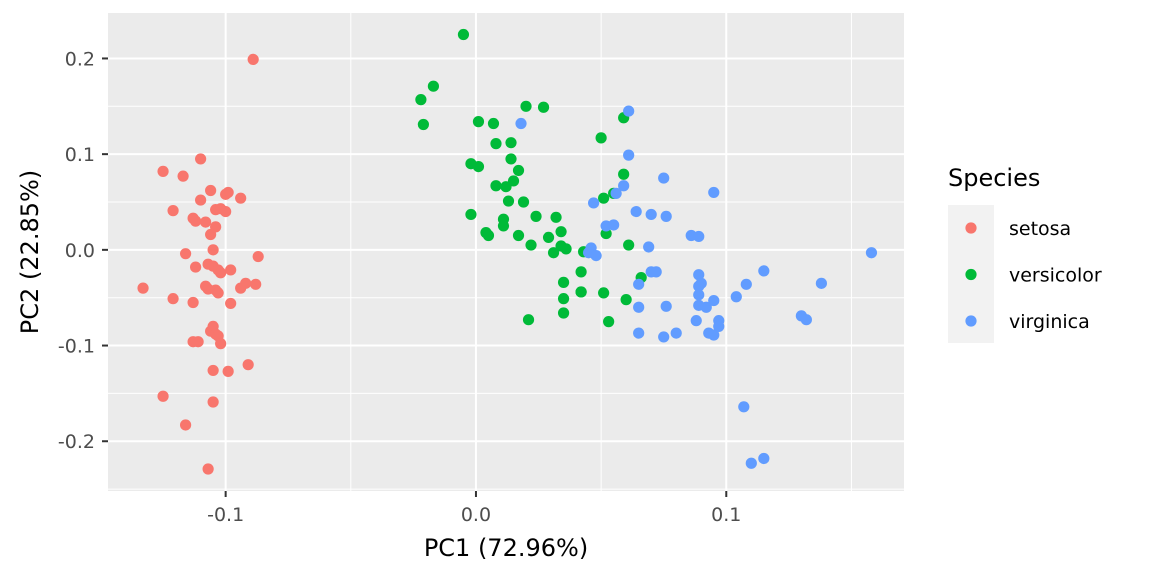  Describe the element at coordinates (80, 251) in the screenshot. I see `y-tick-label: 0.0` at that location.